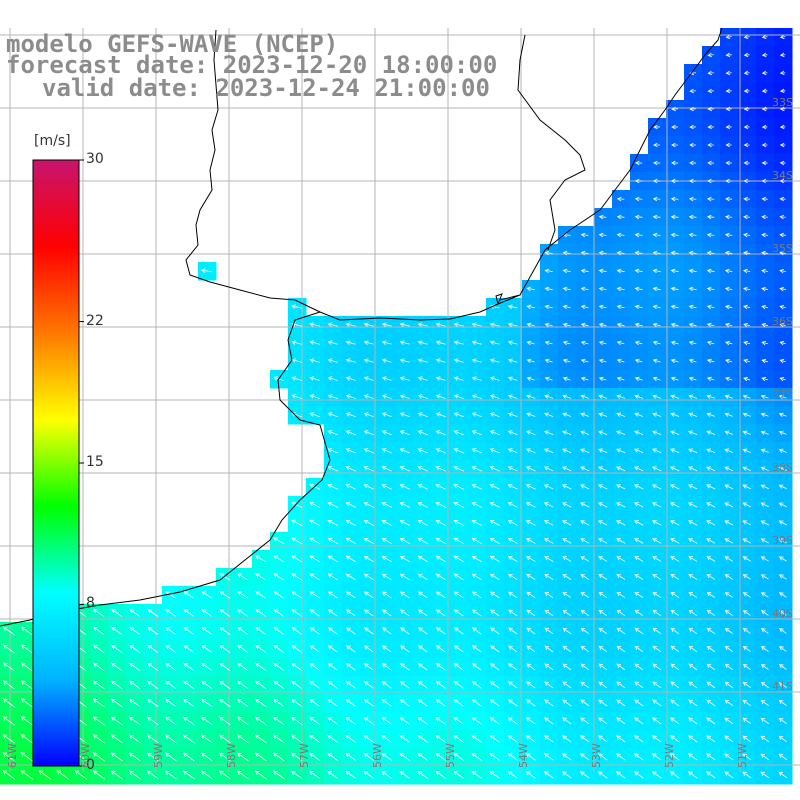  What do you see at coordinates (81, 463) in the screenshot?
I see `colorbar-ticks` at bounding box center [81, 463].